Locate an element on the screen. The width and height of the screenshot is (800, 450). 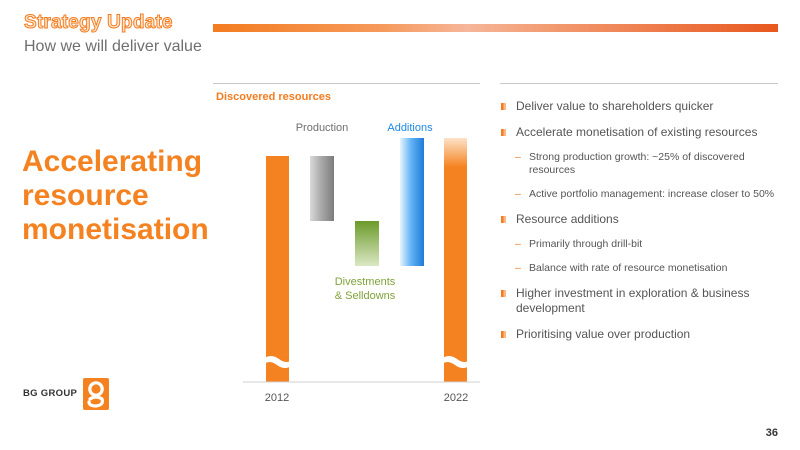
slide-headline: Accelerating resource monetisation is located at coordinates (115, 196).